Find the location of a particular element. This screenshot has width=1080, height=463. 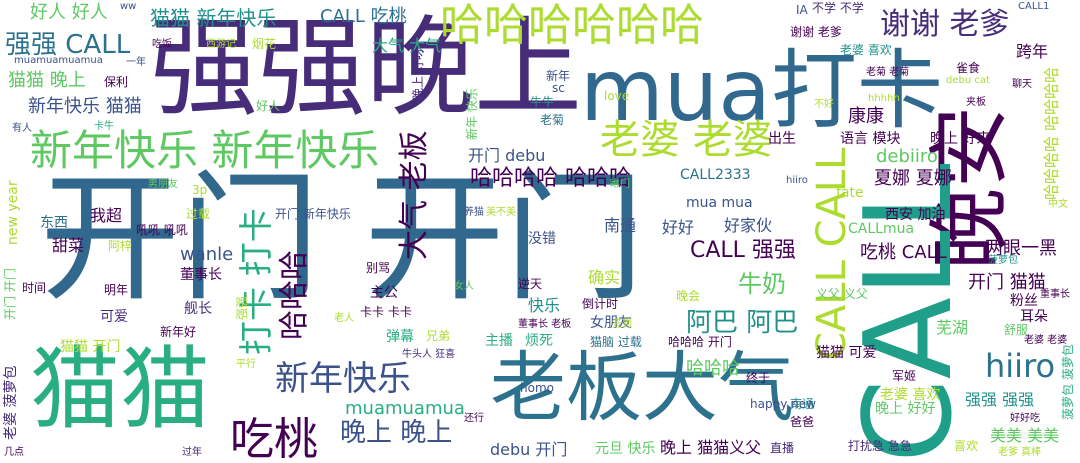

word-tiancai: 甜菜 is located at coordinates (68, 245).